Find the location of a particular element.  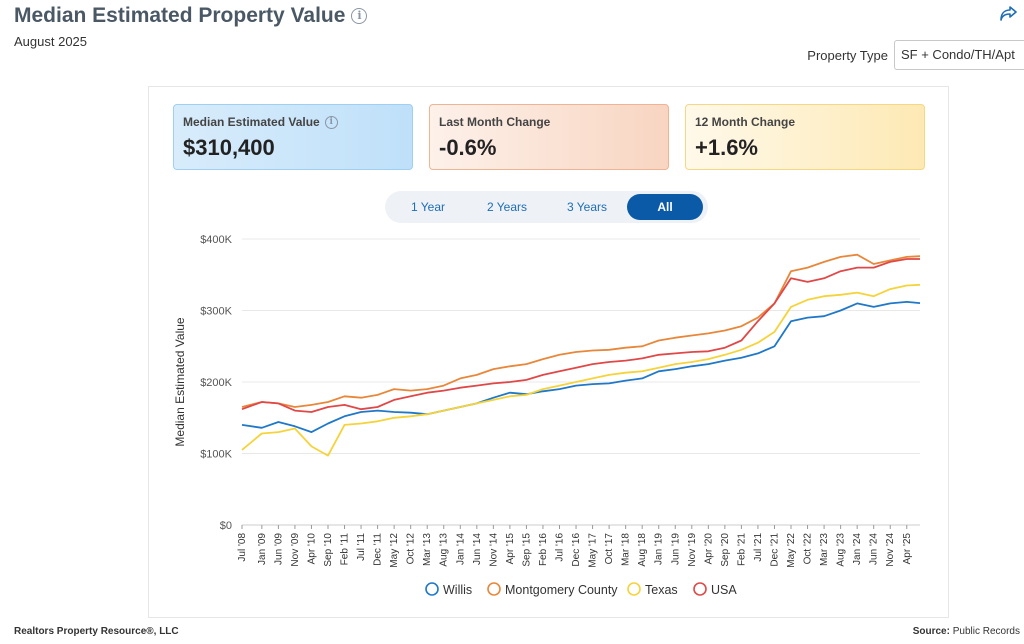

tab-3-years: 3 Years is located at coordinates (587, 207).